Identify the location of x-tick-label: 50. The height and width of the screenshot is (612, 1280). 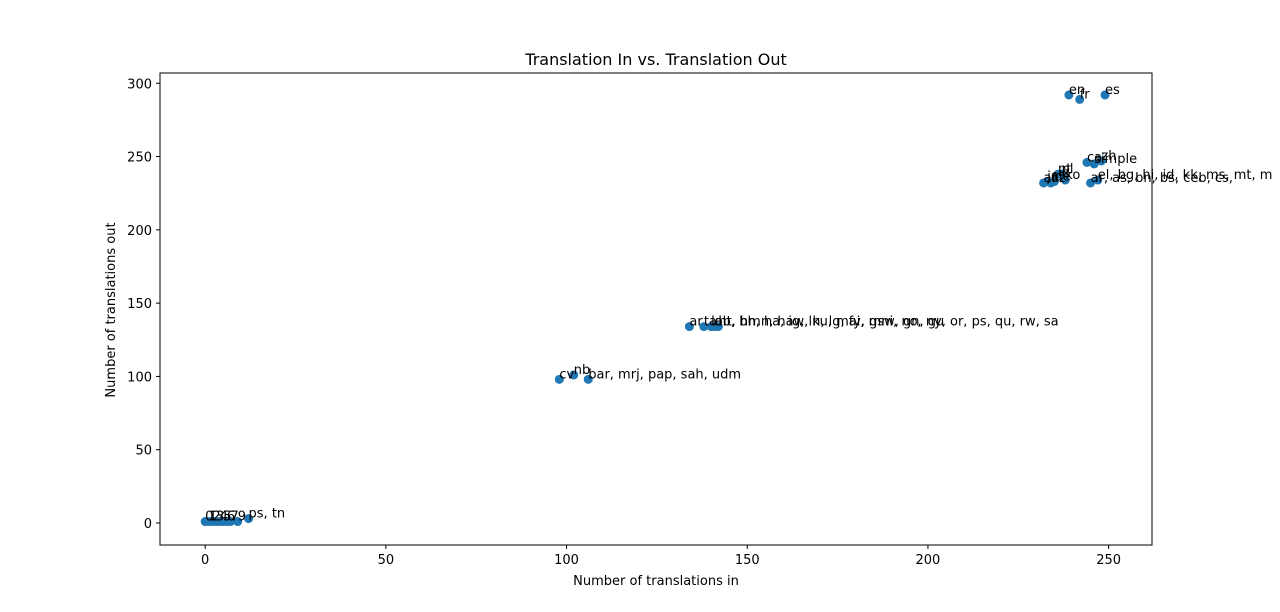
(386, 560).